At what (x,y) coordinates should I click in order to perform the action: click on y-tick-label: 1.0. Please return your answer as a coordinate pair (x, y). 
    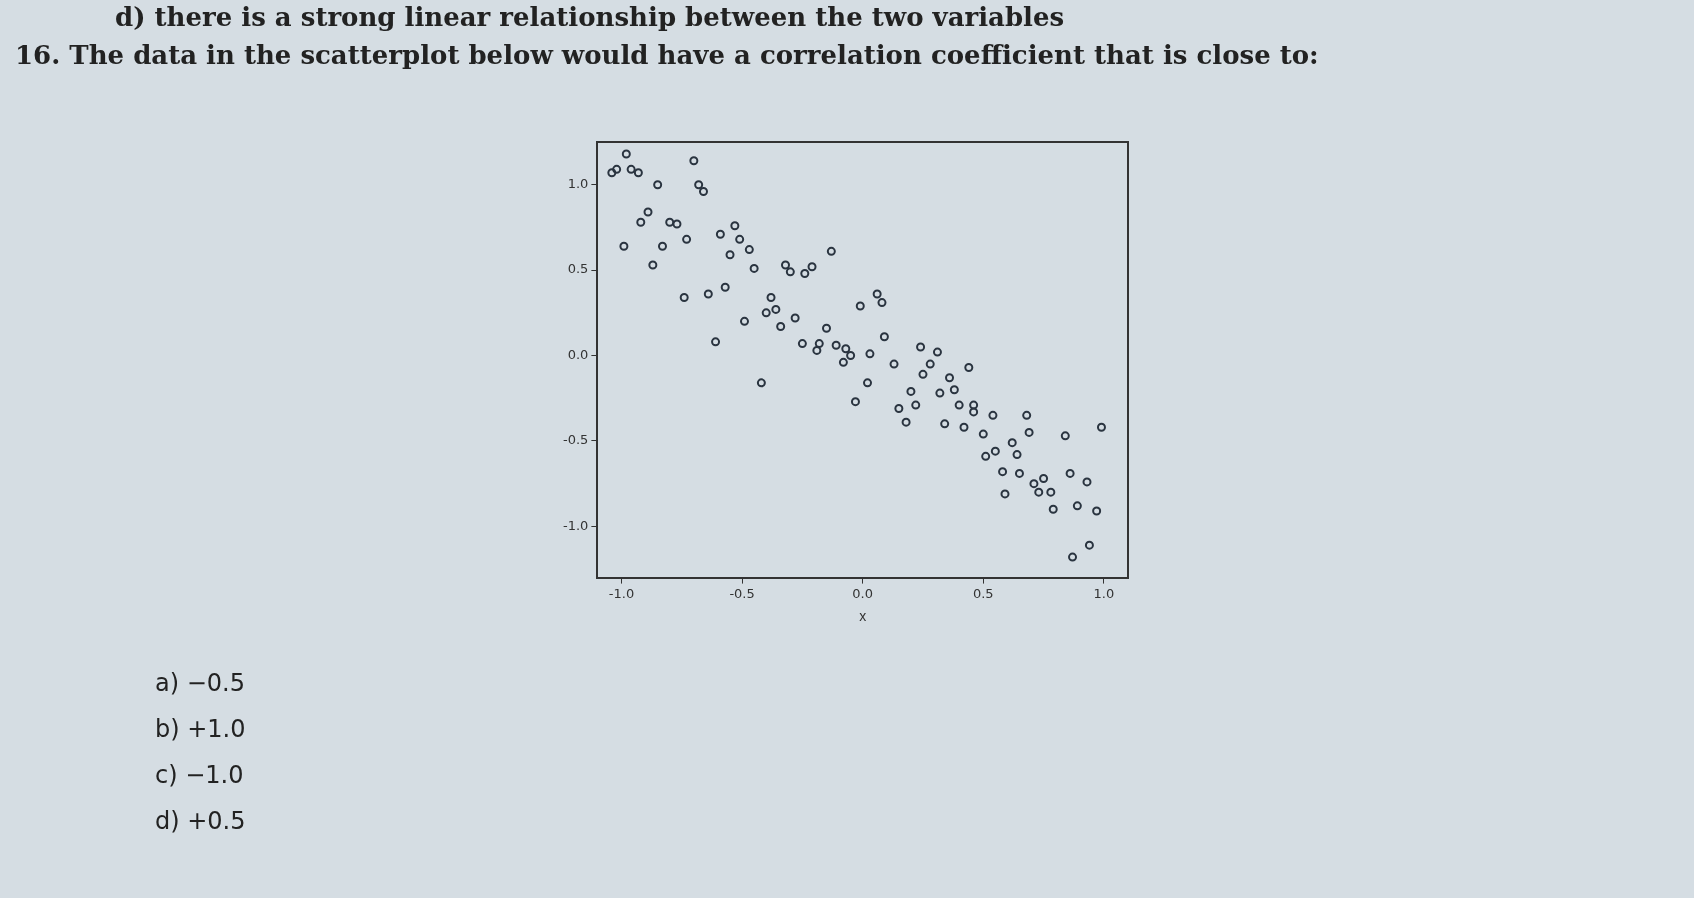
    Looking at the image, I should click on (578, 184).